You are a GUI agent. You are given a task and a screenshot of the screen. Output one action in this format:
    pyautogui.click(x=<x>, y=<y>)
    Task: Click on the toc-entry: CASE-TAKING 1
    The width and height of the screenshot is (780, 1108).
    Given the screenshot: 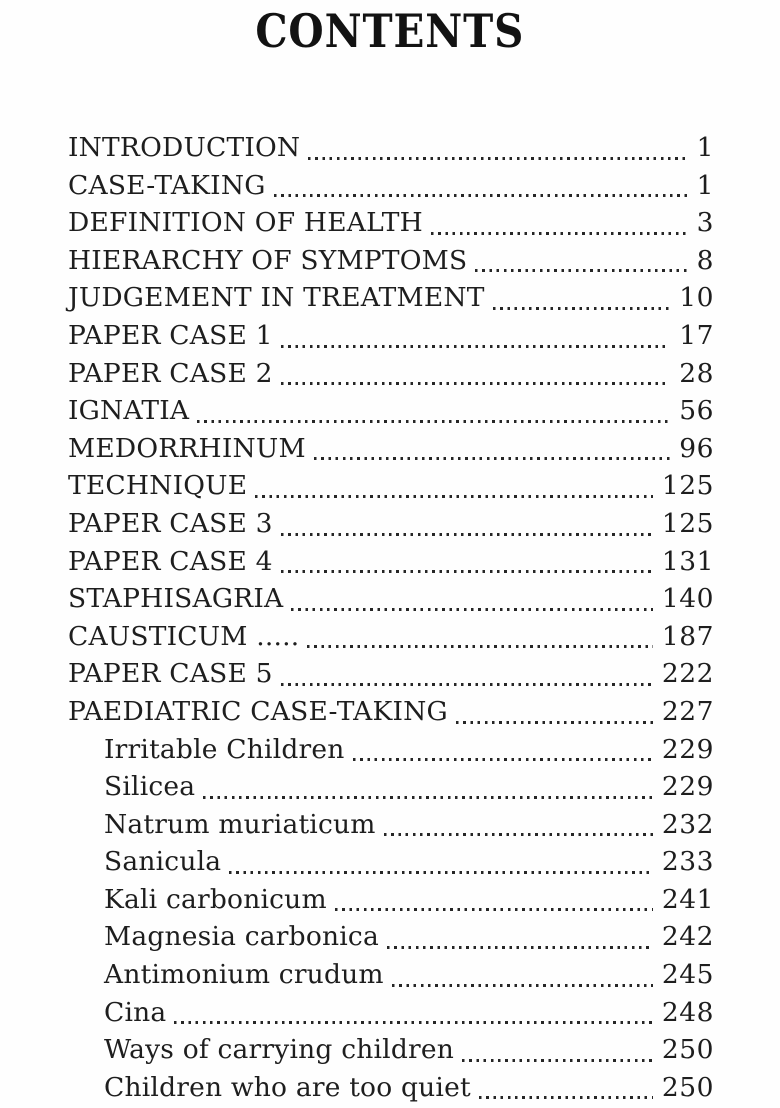 What is the action you would take?
    pyautogui.click(x=391, y=186)
    